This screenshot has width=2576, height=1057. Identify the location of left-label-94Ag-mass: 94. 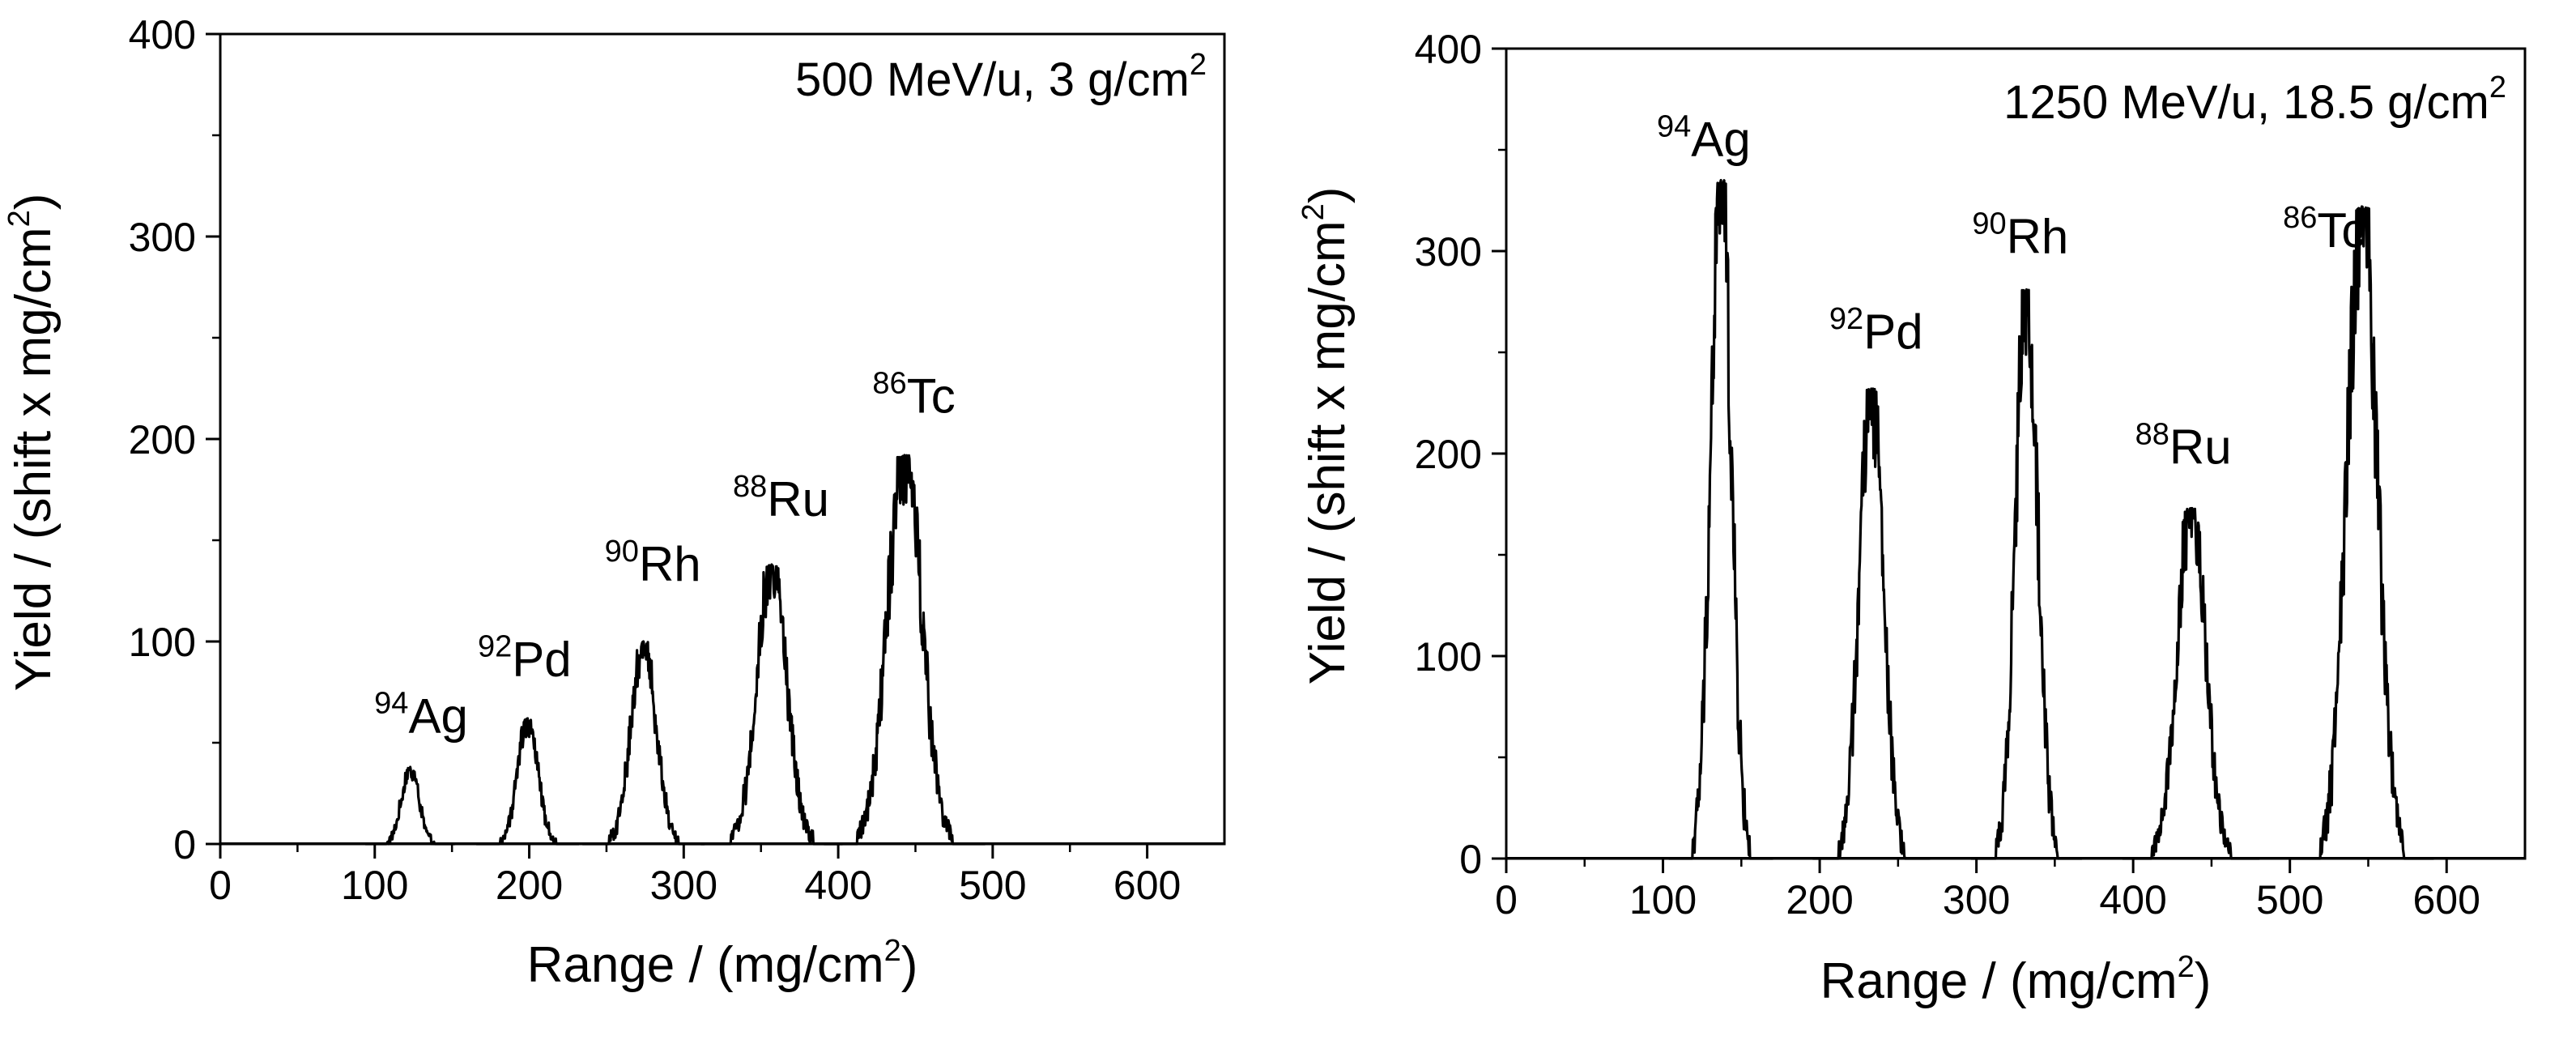
(391, 704).